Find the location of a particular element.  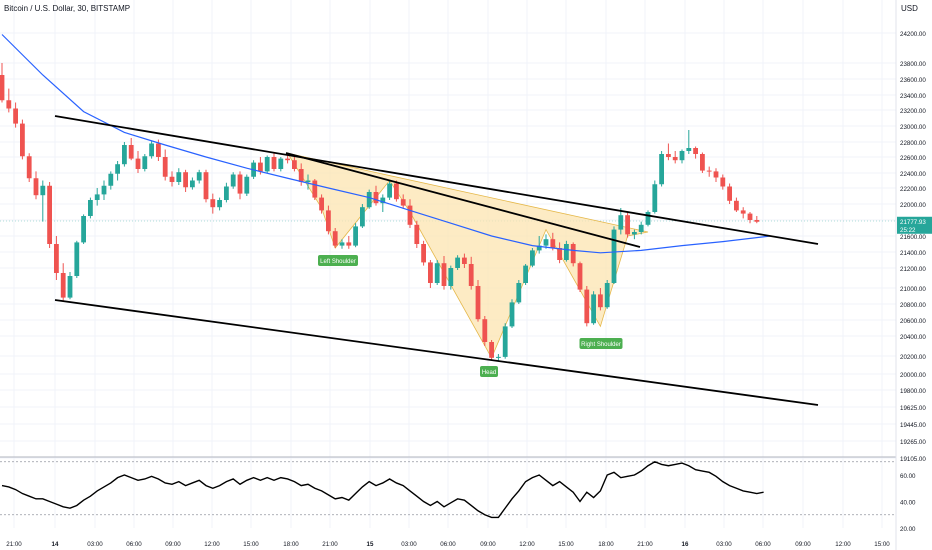

price-tick-label: 21600.00 is located at coordinates (913, 237).